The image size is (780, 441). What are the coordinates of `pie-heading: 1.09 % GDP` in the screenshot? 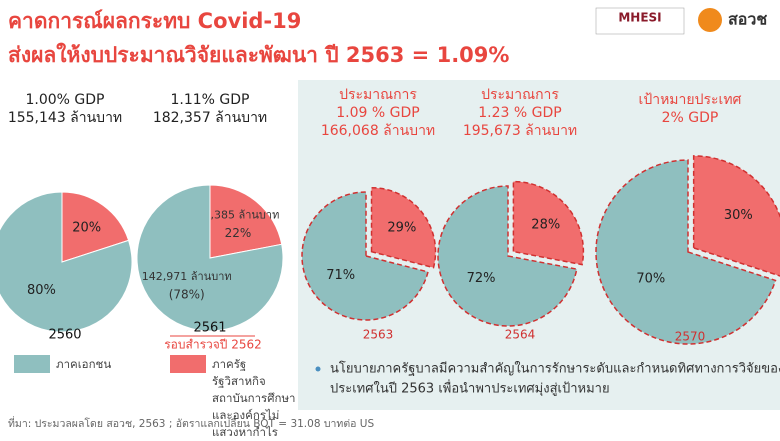 It's located at (377, 113).